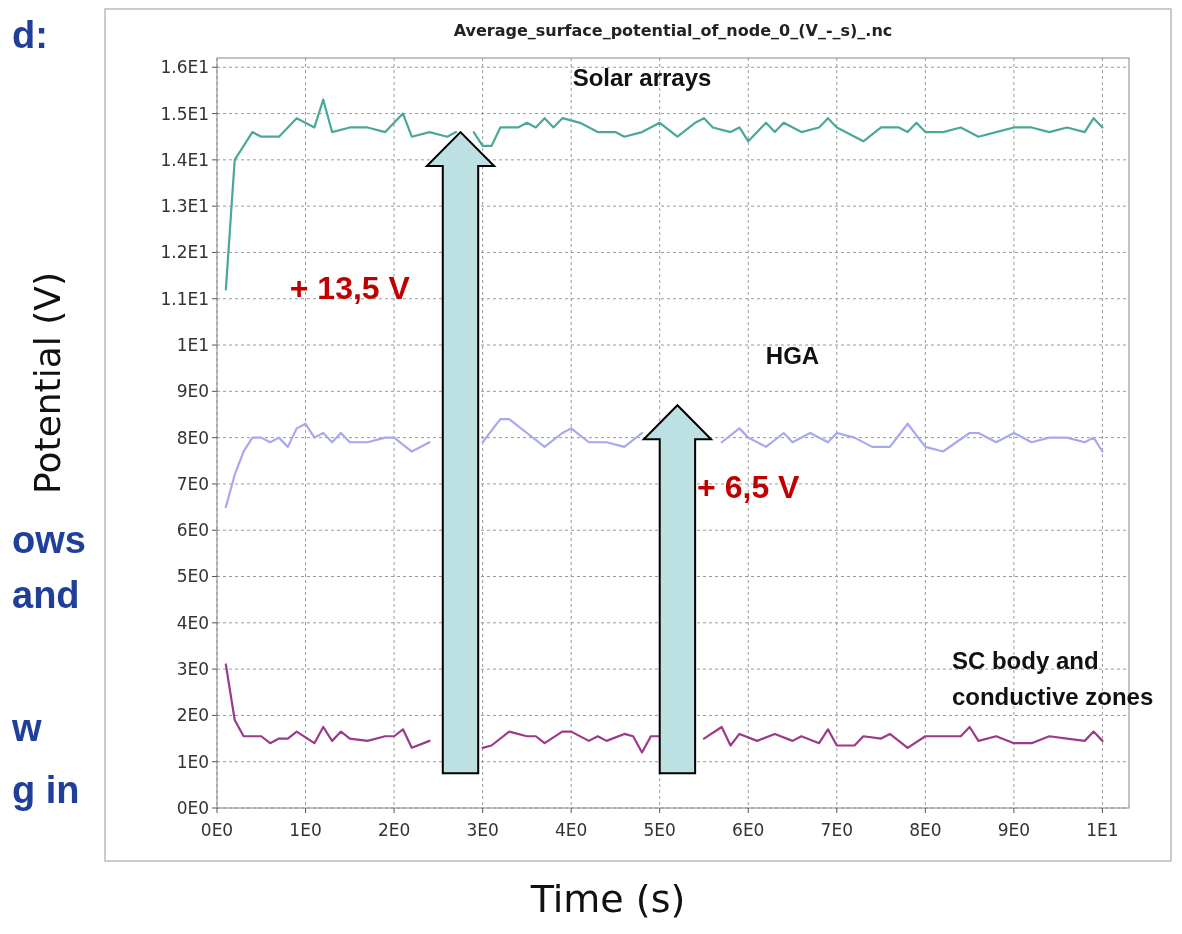  What do you see at coordinates (192, 437) in the screenshot?
I see `y-tick-label: 8E0` at bounding box center [192, 437].